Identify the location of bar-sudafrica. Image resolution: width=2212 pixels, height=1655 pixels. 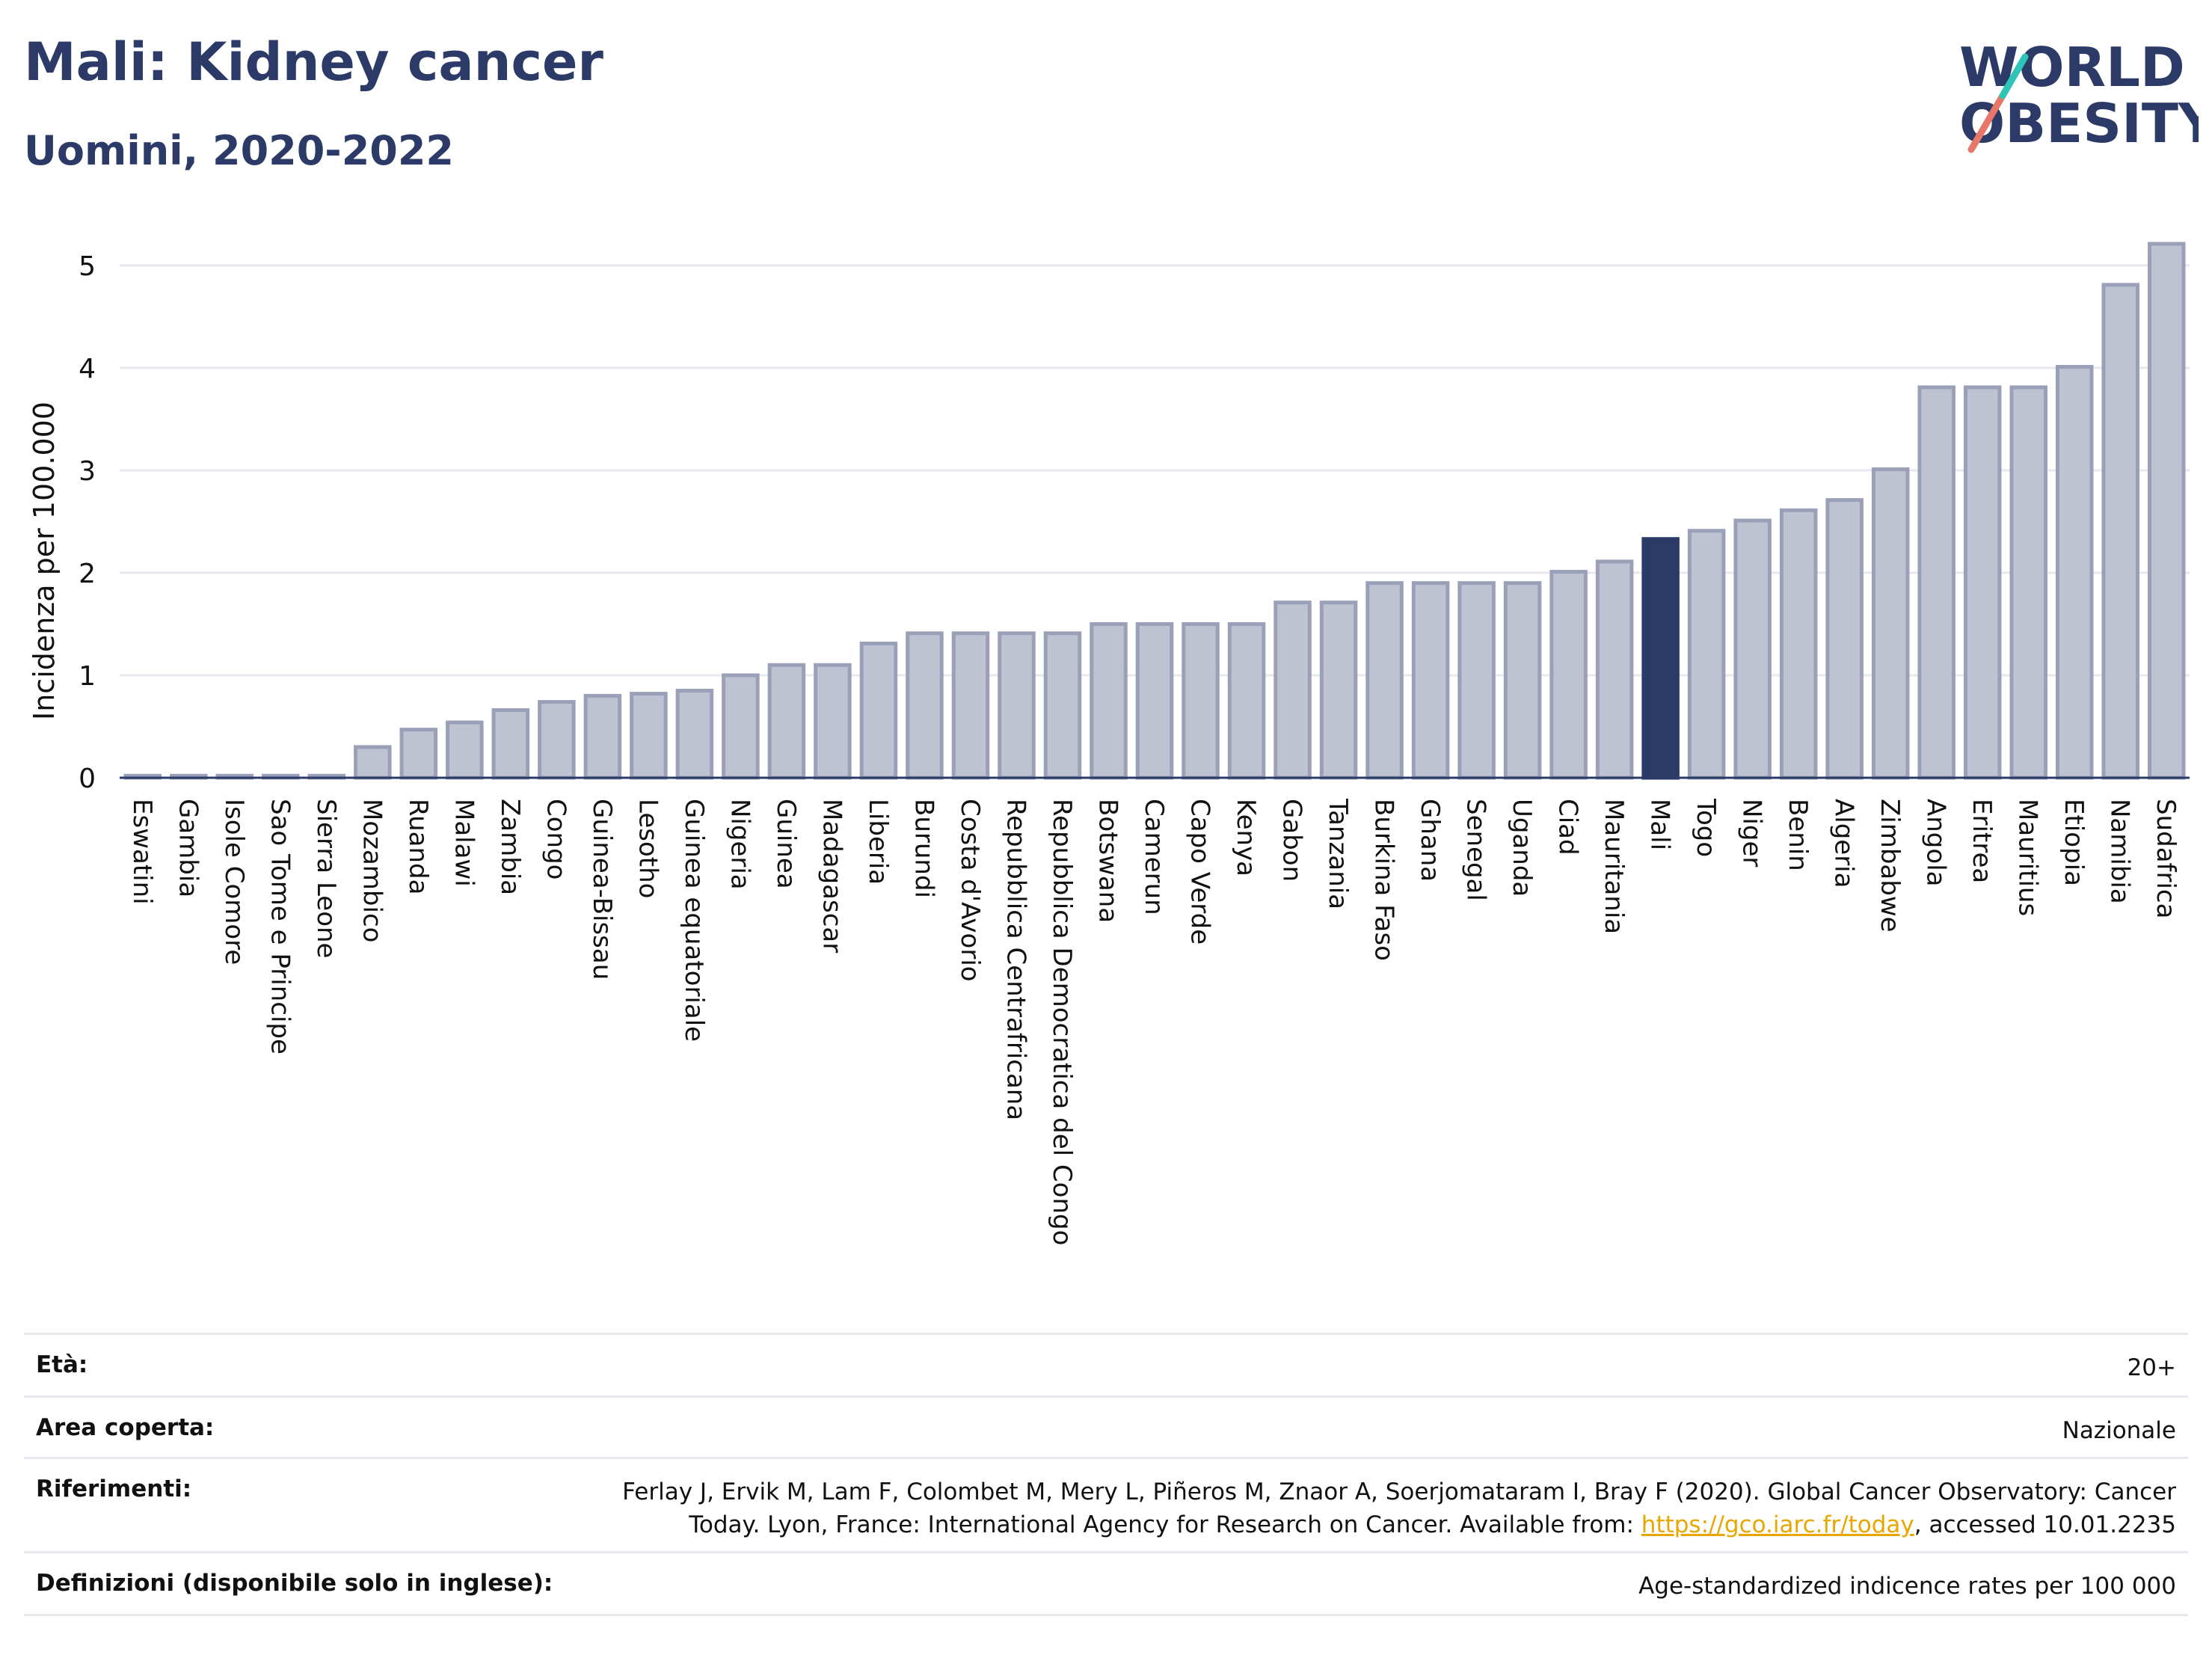
(2166, 511).